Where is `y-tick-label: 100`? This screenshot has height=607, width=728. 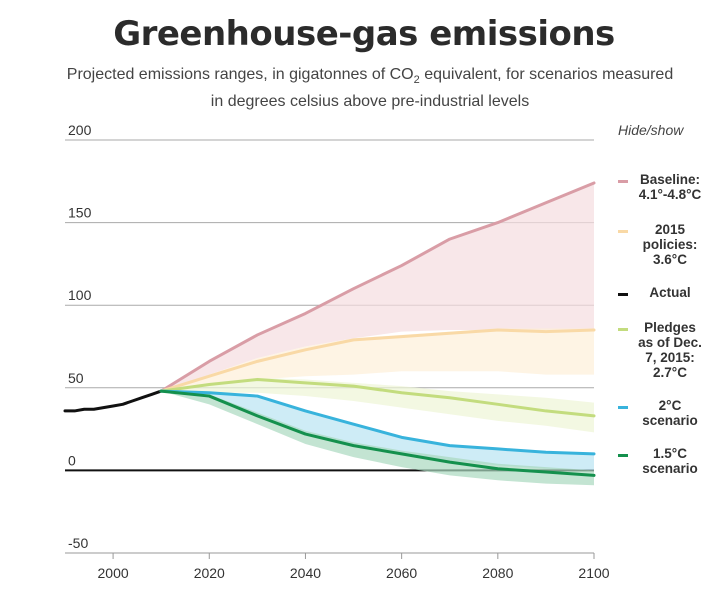
y-tick-label: 100 is located at coordinates (80, 295).